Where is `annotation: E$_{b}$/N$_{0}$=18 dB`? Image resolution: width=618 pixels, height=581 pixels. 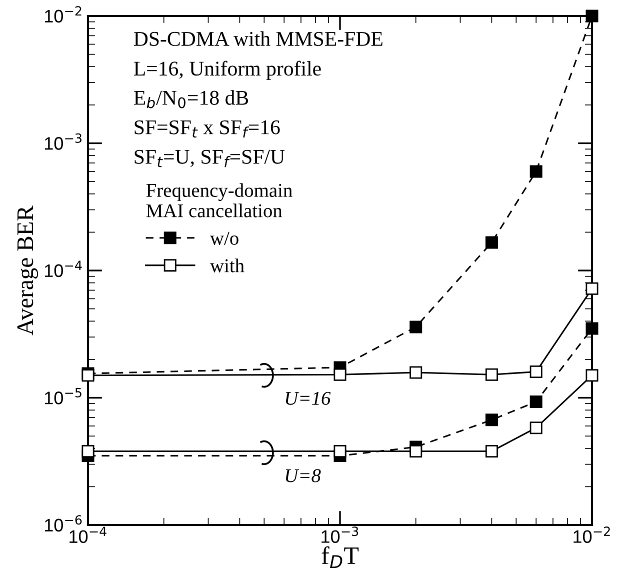
annotation: E$_{b}$/N$_{0}$=18 dB is located at coordinates (191, 99).